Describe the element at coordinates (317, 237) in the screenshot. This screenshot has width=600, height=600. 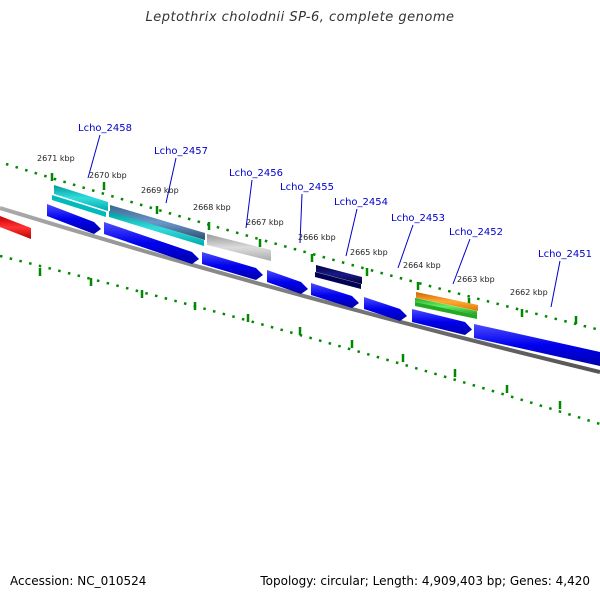
I see `tick-label: 2666 kbp` at that location.